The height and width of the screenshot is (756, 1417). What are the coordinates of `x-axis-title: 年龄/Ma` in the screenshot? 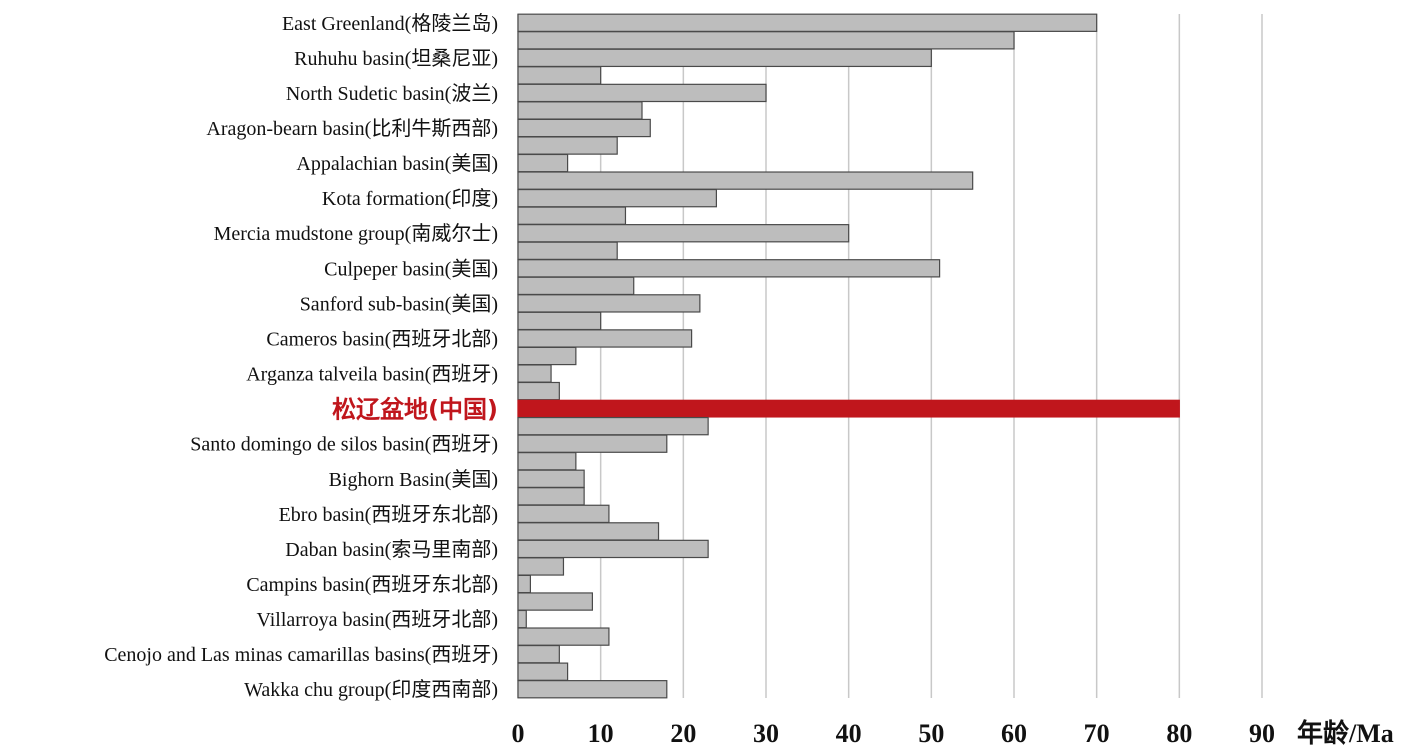 It's located at (1345, 733).